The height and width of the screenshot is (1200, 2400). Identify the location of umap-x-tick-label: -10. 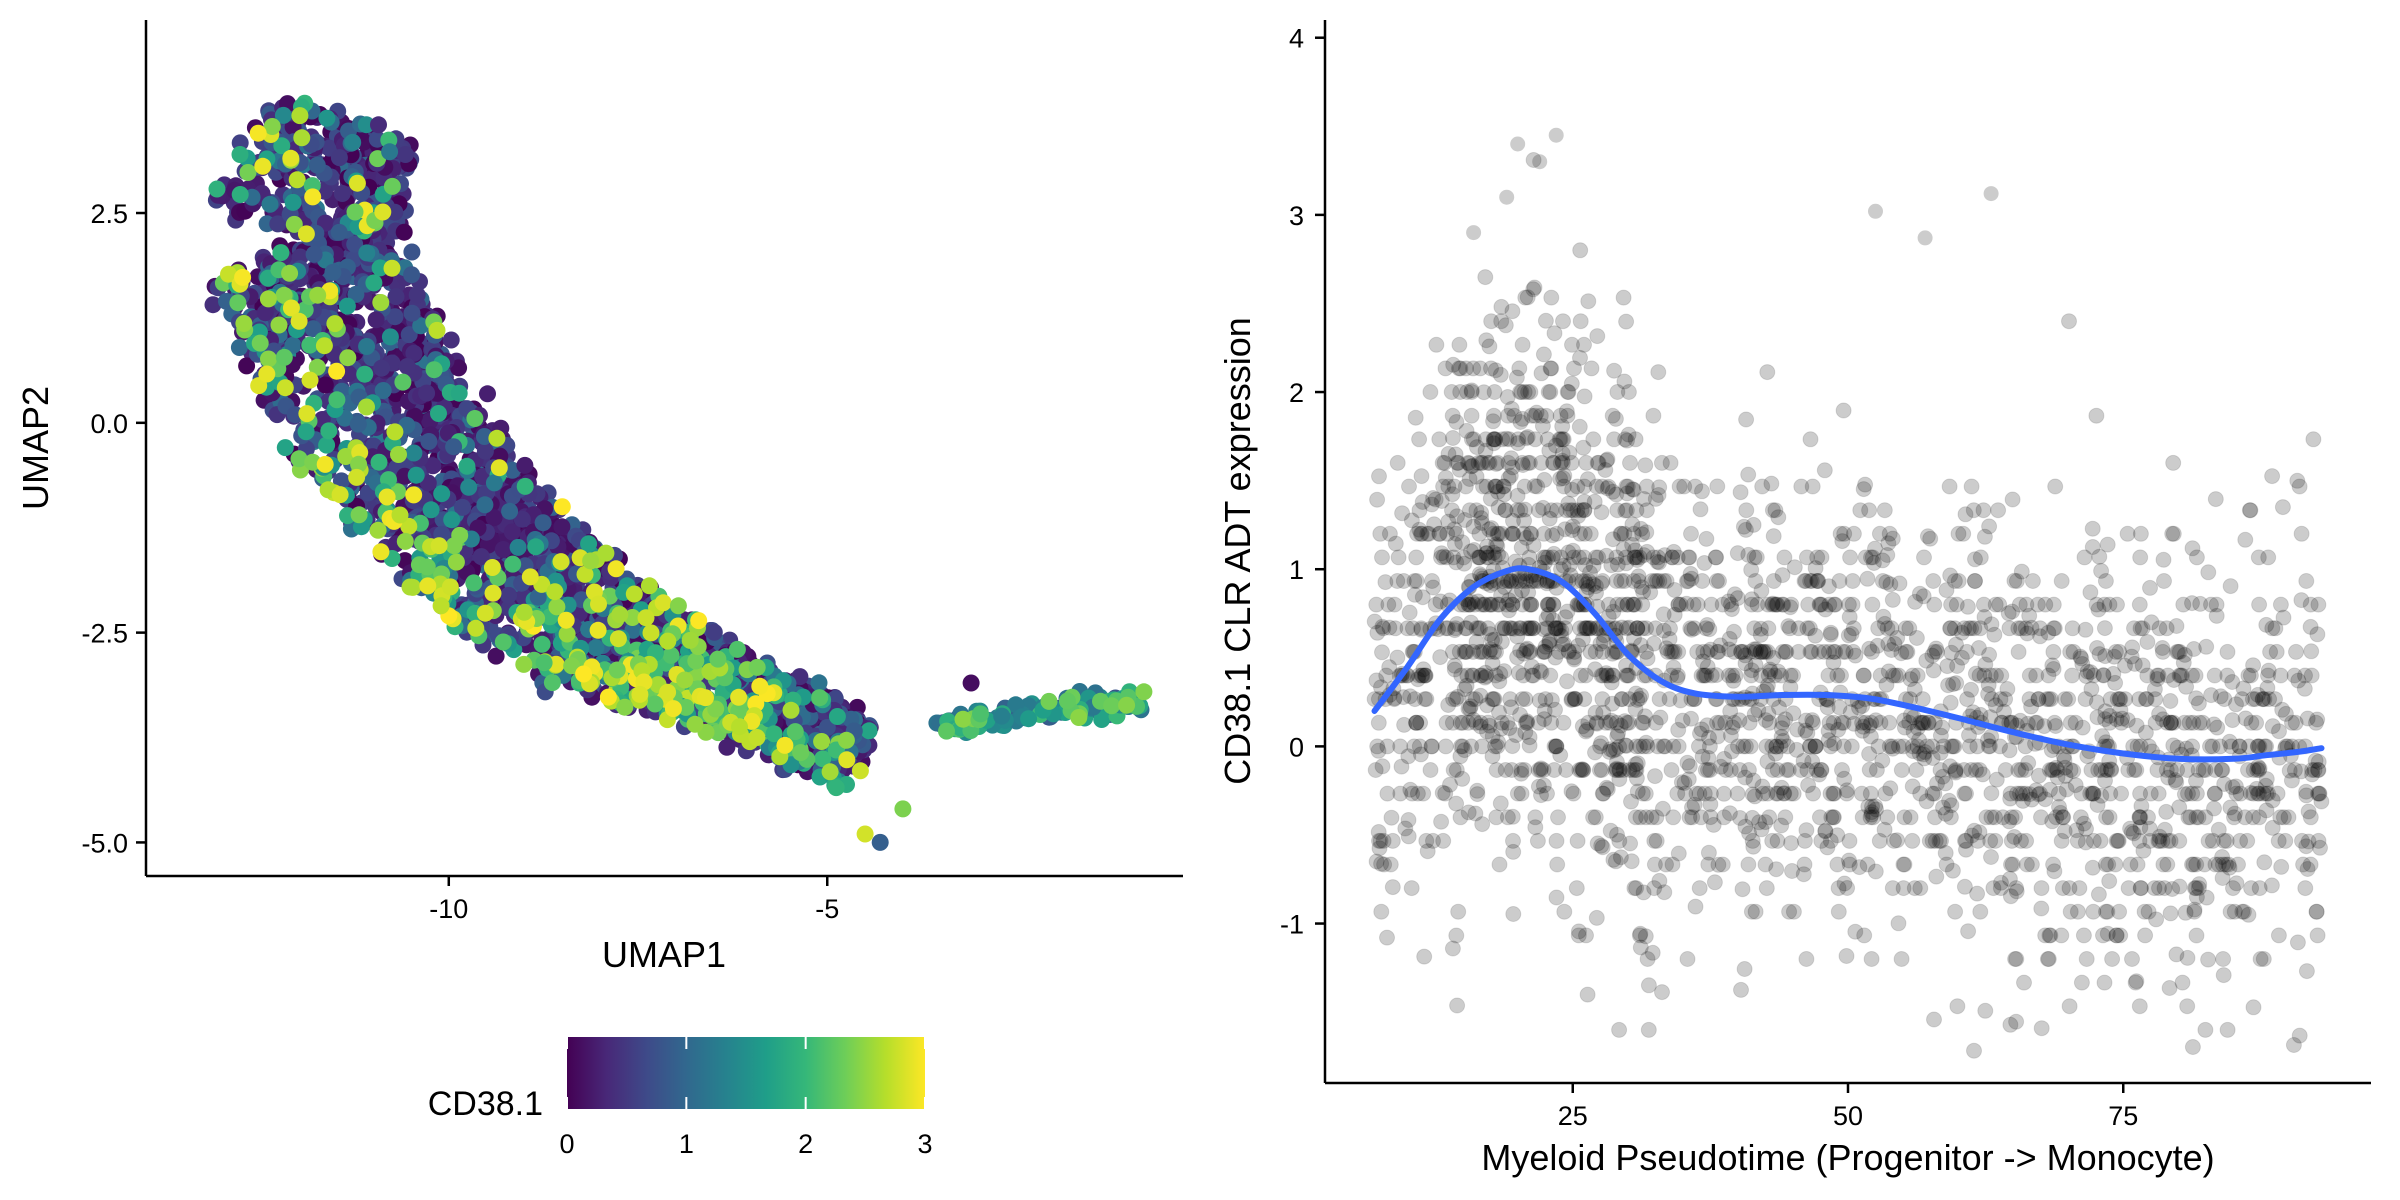
(448, 909).